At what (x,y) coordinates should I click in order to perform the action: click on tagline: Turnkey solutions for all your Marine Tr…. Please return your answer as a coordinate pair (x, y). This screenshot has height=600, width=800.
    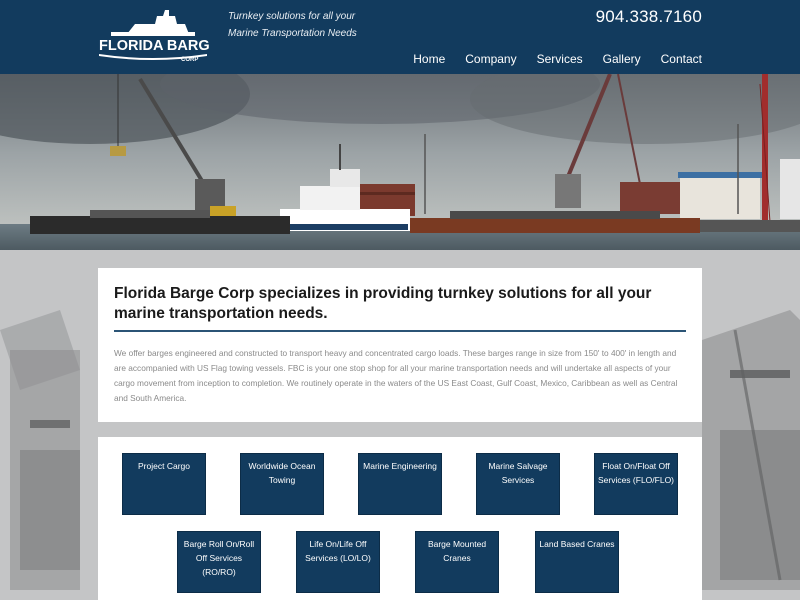
    Looking at the image, I should click on (308, 25).